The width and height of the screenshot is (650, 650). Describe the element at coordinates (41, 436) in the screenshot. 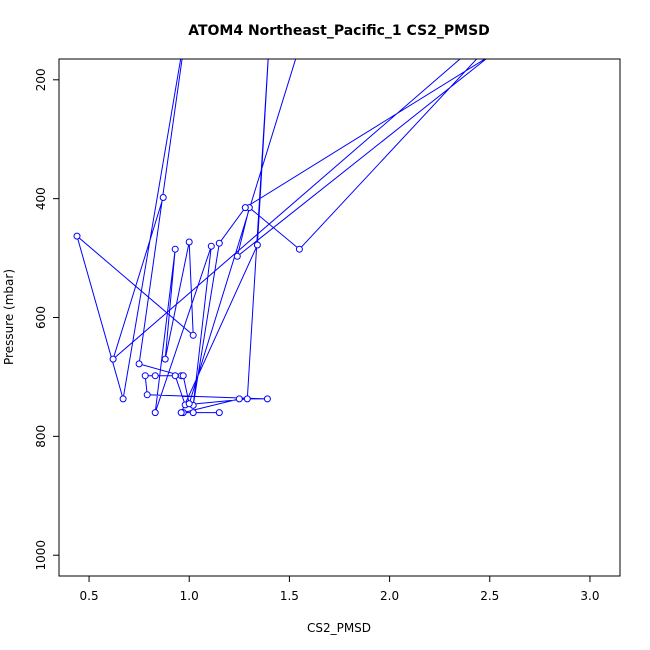

I see `y-tick-label: 800` at that location.